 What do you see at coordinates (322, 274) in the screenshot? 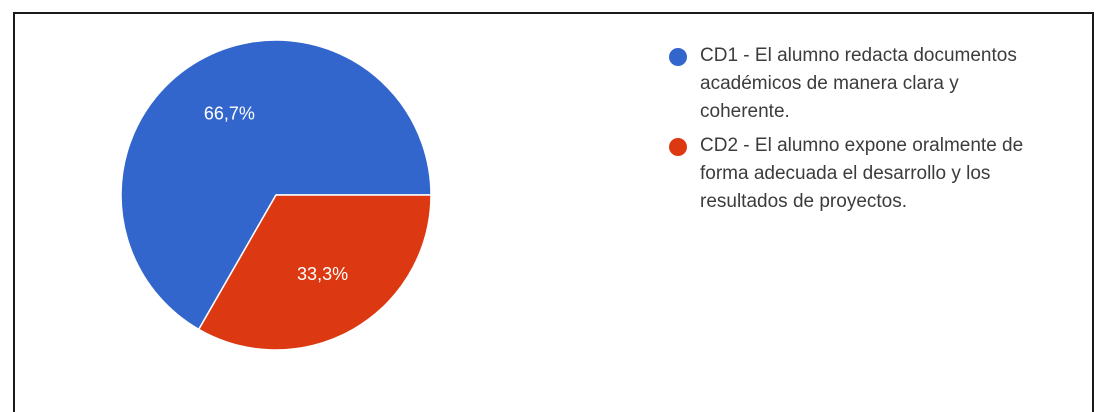
I see `data-label-cd2: 33,3%` at bounding box center [322, 274].